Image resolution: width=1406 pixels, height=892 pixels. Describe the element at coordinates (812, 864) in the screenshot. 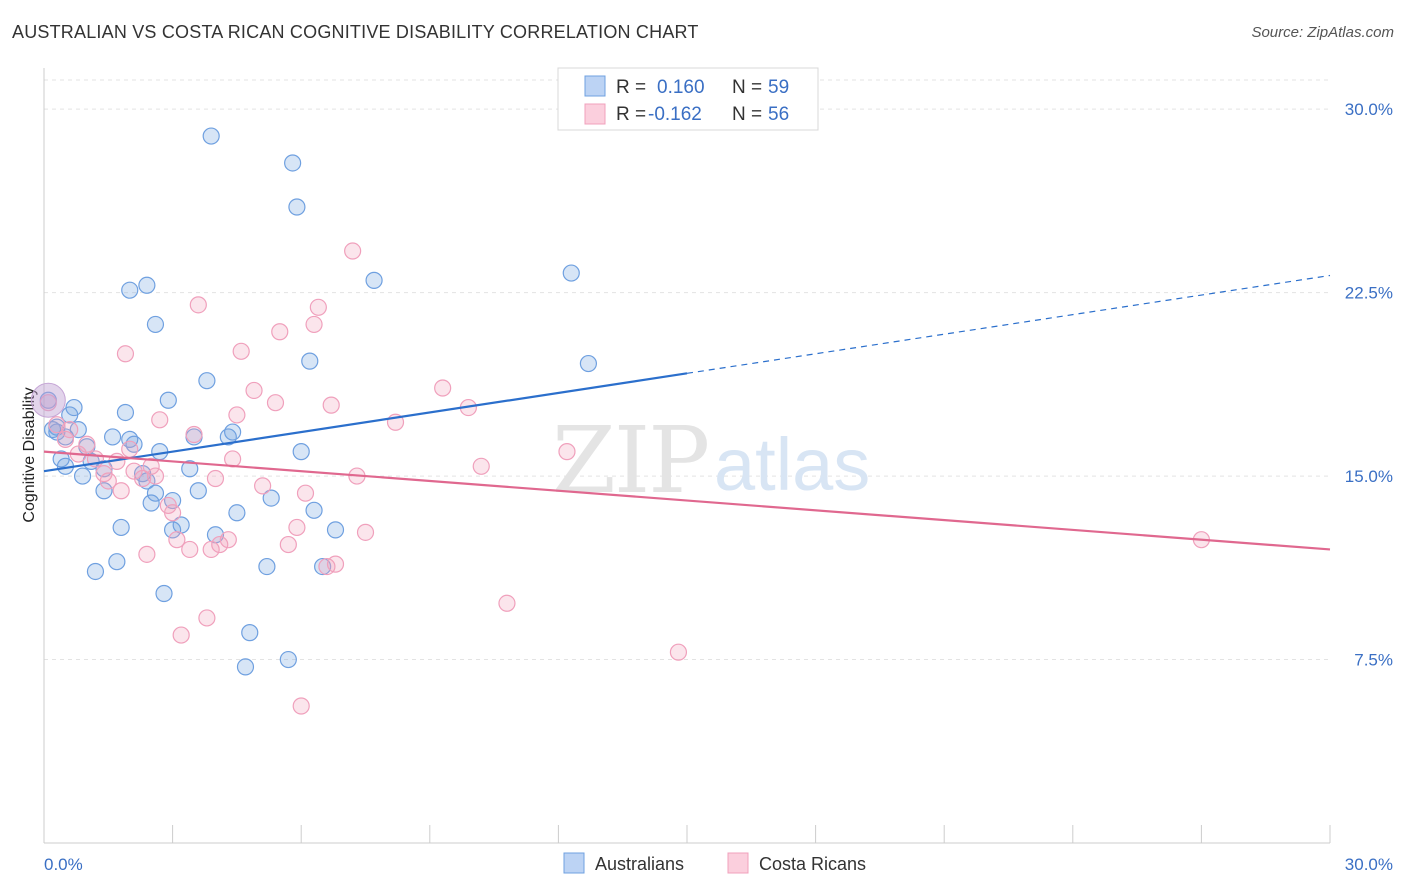

I see `legend-label-costa-ricans: Costa Ricans` at that location.